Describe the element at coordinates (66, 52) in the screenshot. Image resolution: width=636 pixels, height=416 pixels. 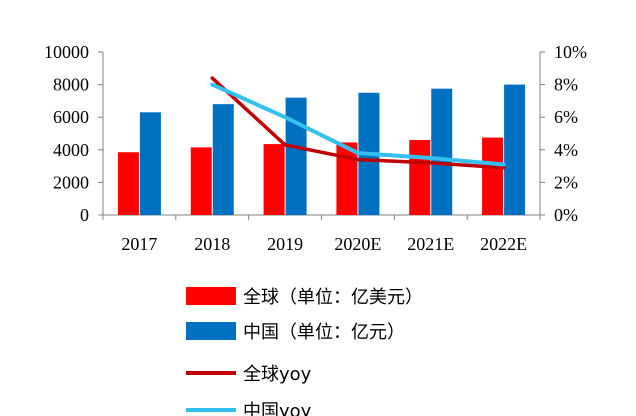
I see `left-tick-label: 10000` at that location.